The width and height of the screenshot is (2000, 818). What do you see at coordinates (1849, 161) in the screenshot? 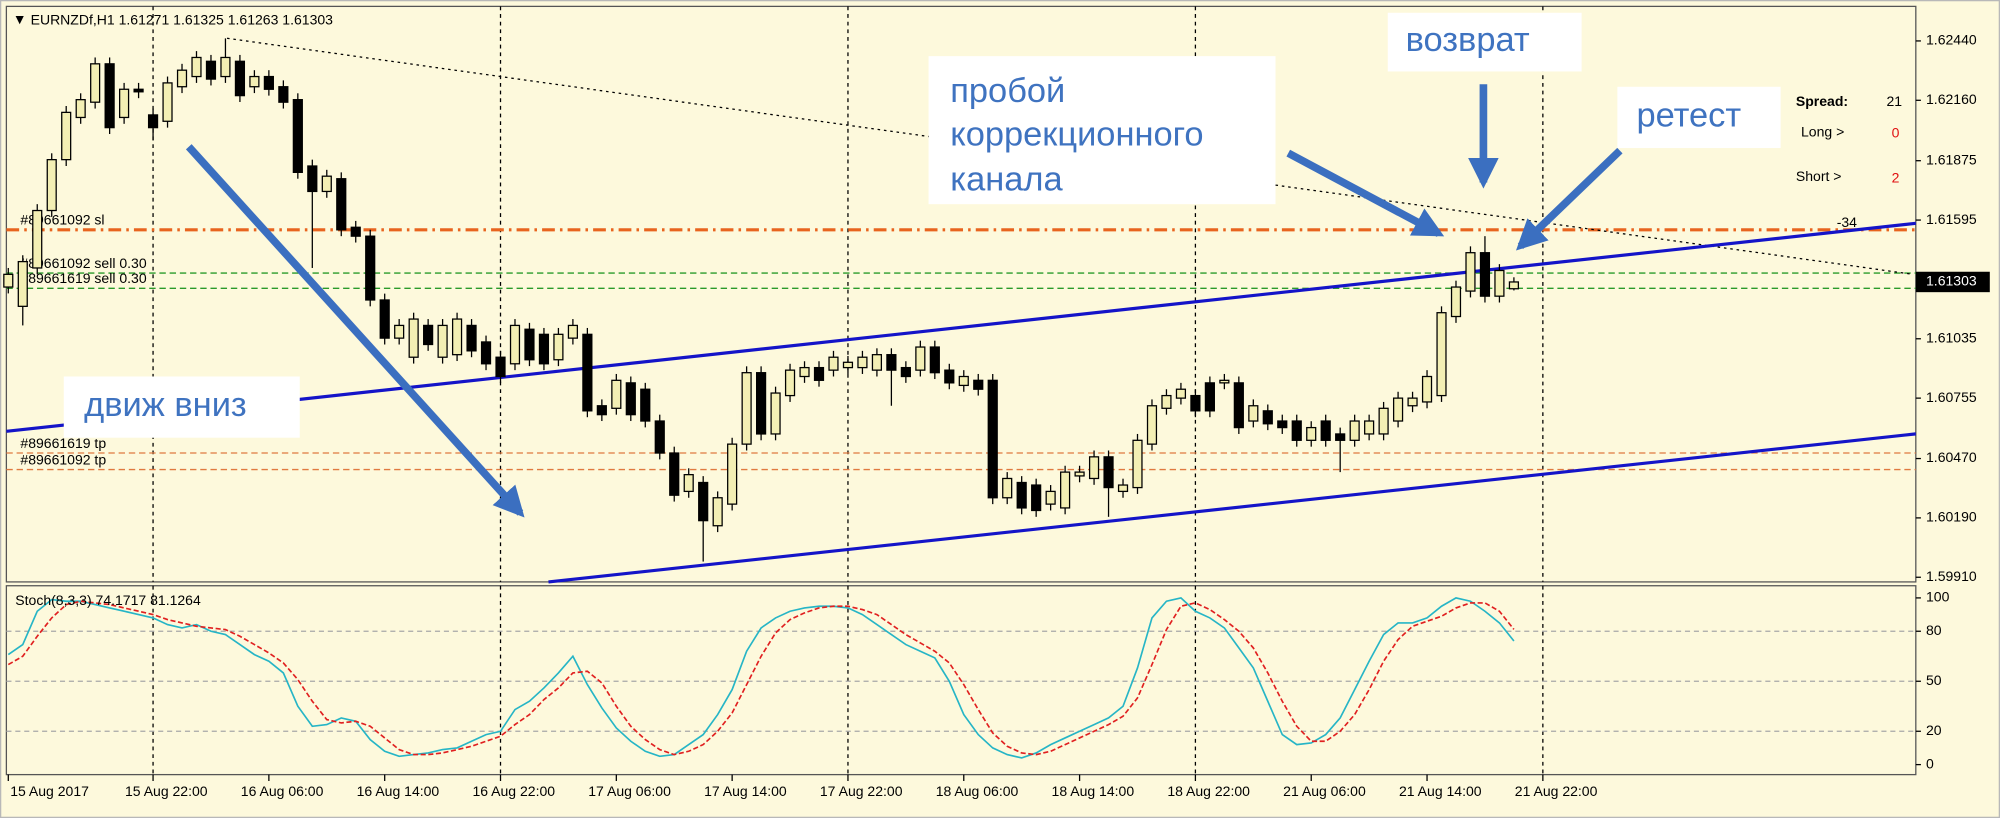
I see `info-panel: Spread: 21 Long > 0 Short > 2 -34` at bounding box center [1849, 161].